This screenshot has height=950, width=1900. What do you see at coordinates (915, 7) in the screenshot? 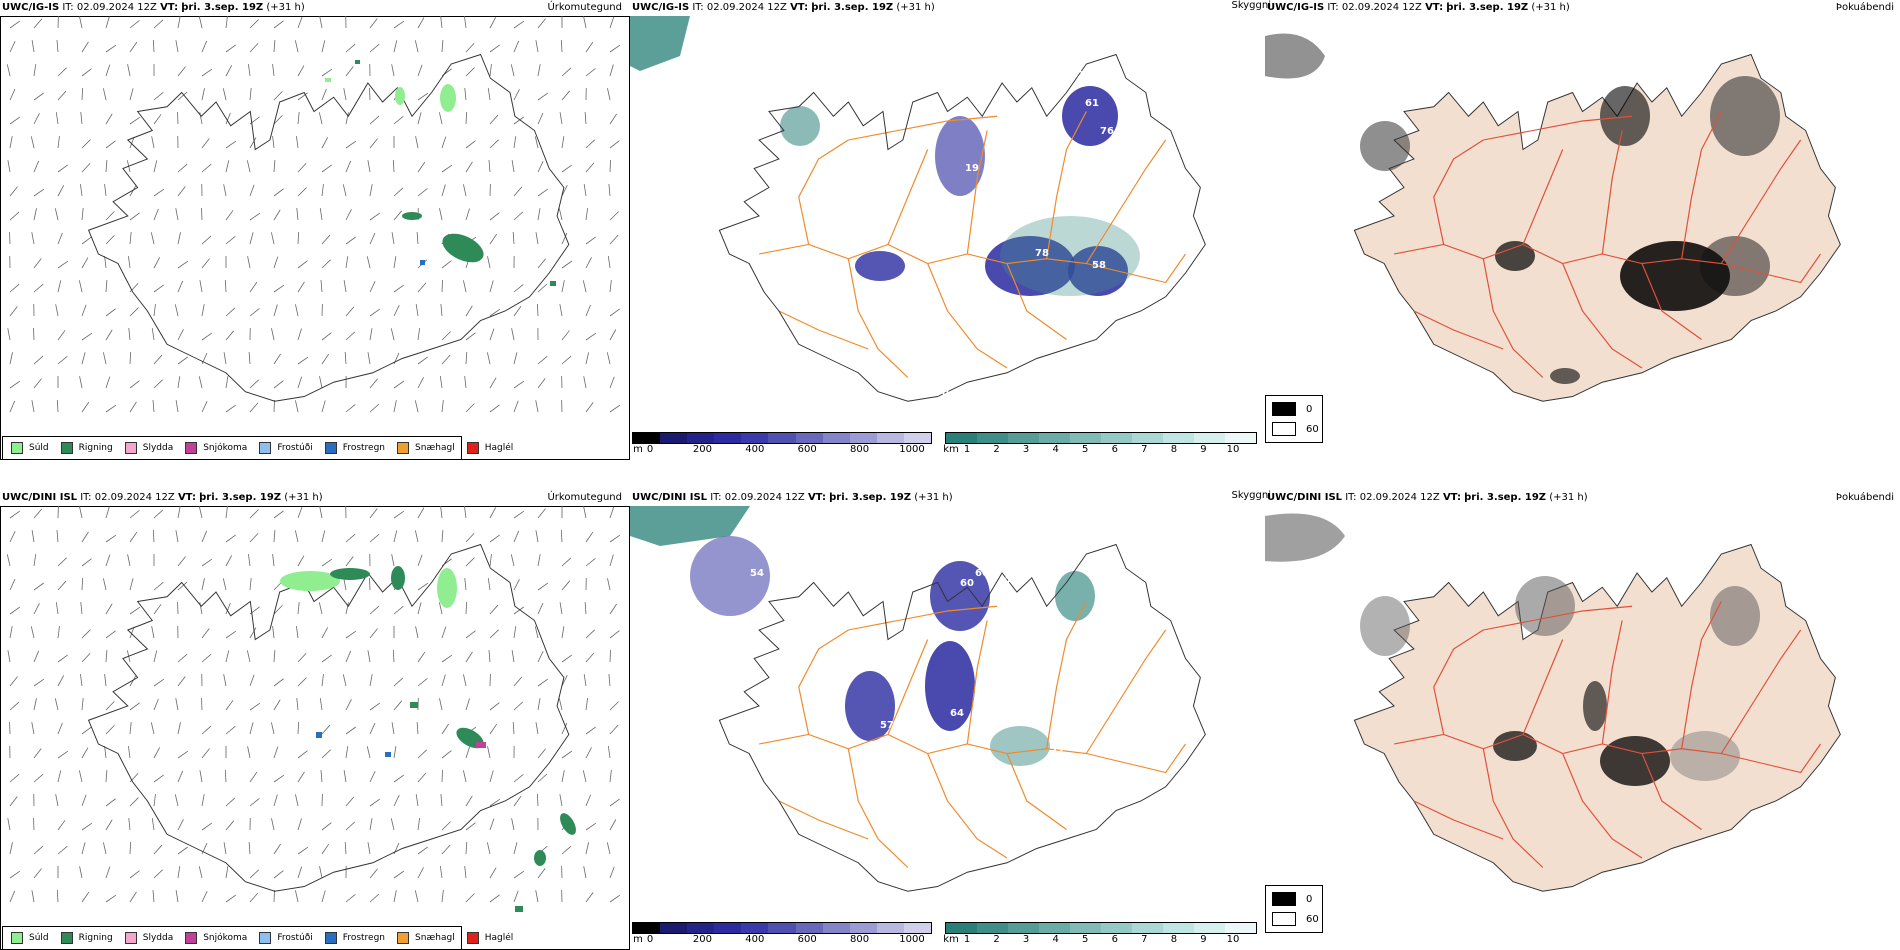
I see `lead-time: (+31 h)` at bounding box center [915, 7].